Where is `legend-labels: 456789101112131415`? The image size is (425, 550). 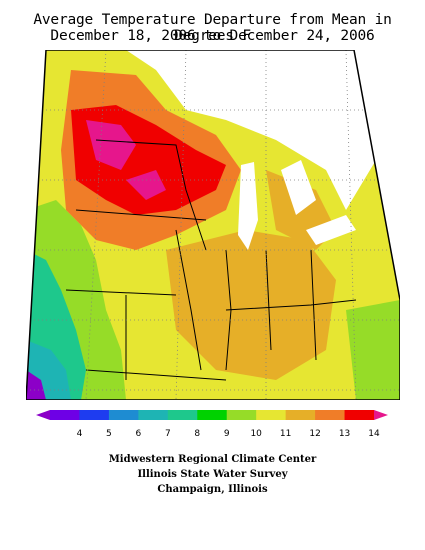
legend-labels: 456789101112131415 is located at coordinates (228, 434).